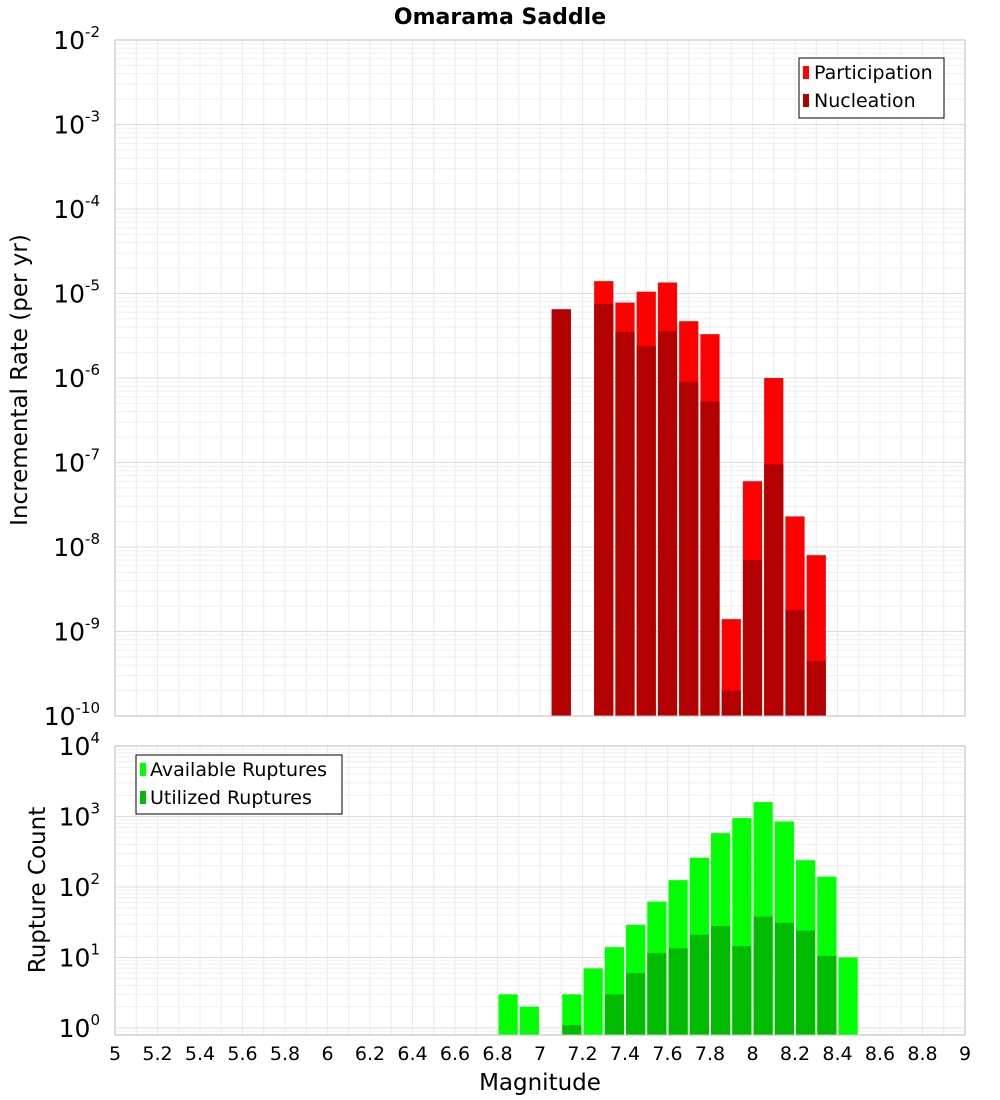 The height and width of the screenshot is (1100, 1000). What do you see at coordinates (79, 956) in the screenshot?
I see `y-tick-label: 10¹` at bounding box center [79, 956].